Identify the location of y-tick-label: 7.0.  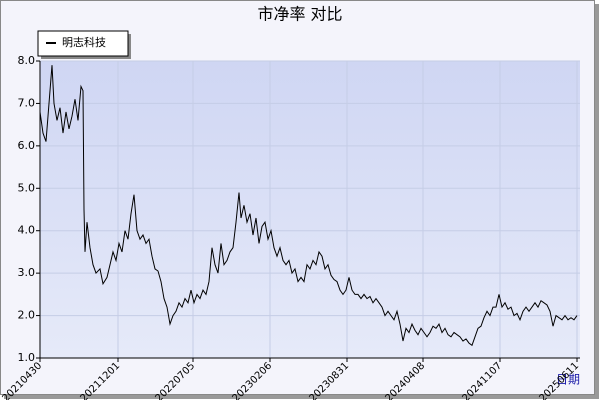
(27, 102).